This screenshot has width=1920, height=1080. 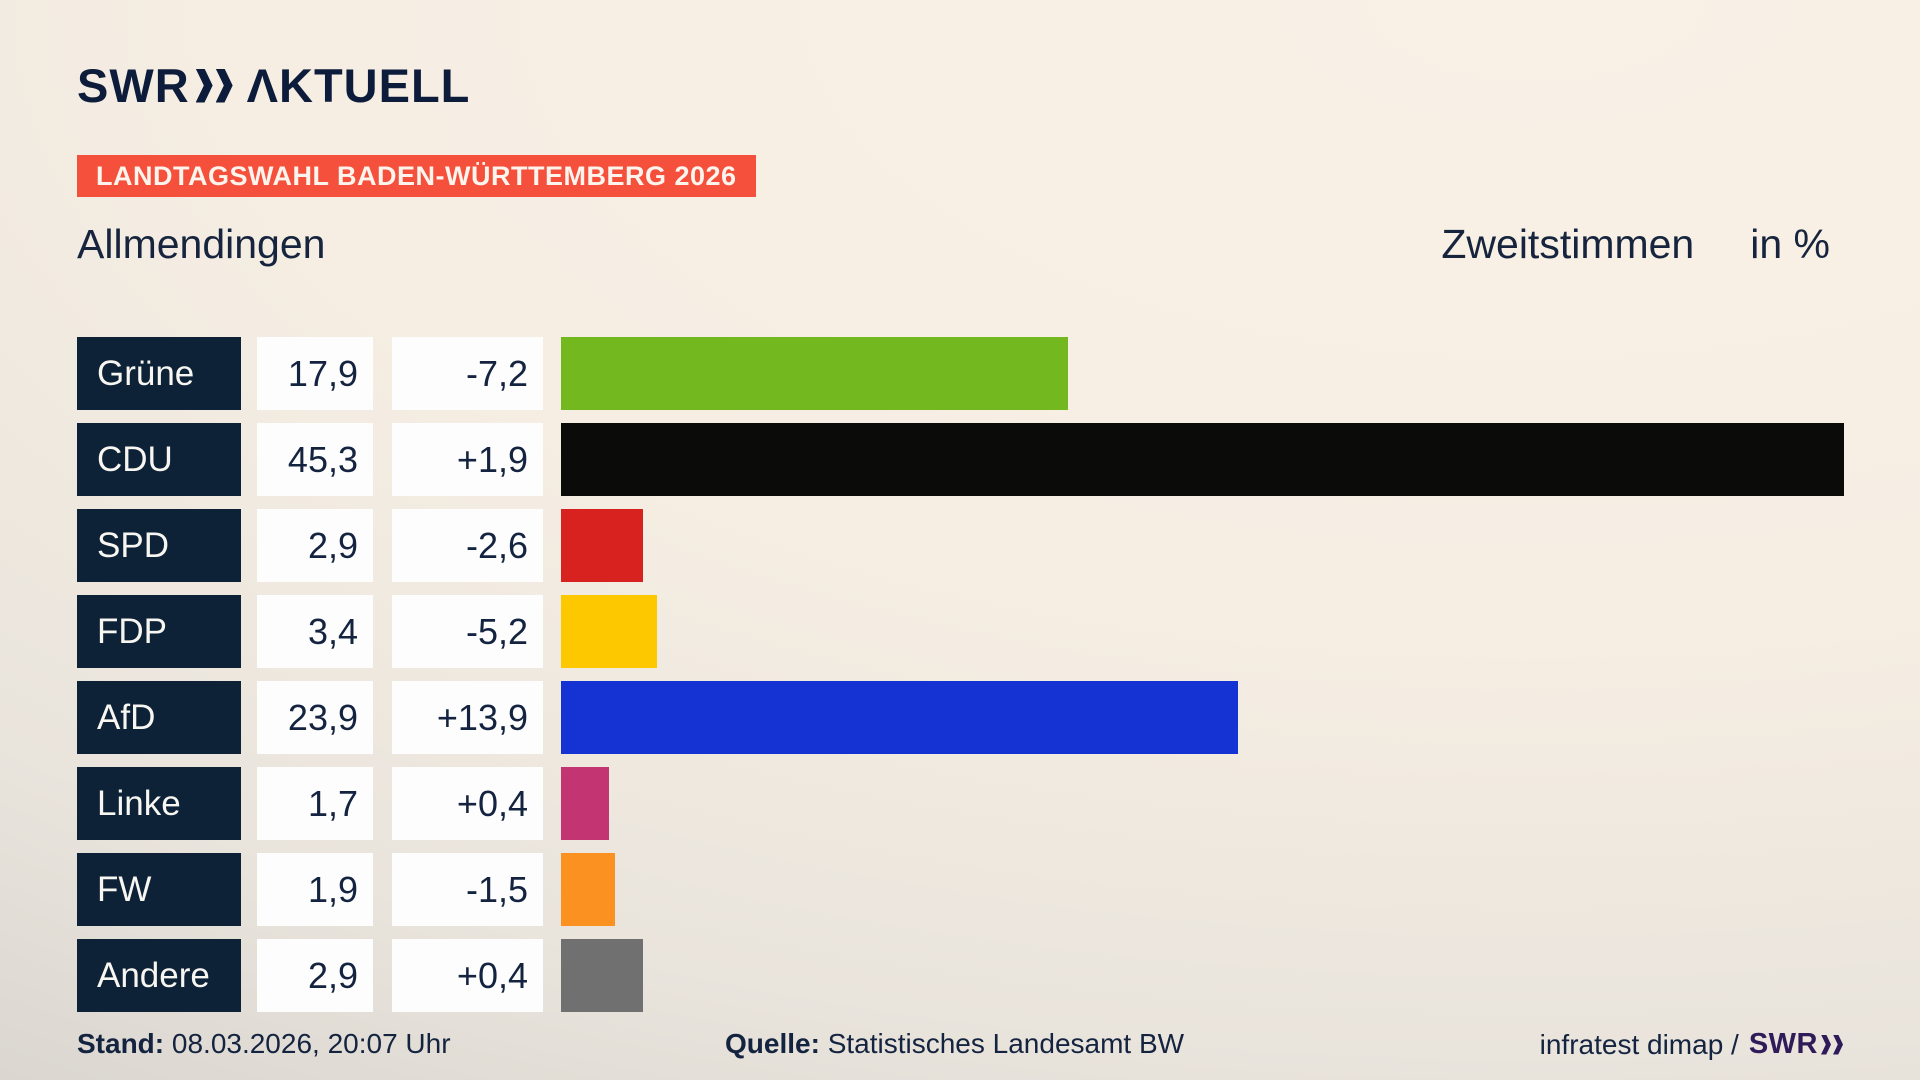 What do you see at coordinates (159, 803) in the screenshot?
I see `party-label: Linke` at bounding box center [159, 803].